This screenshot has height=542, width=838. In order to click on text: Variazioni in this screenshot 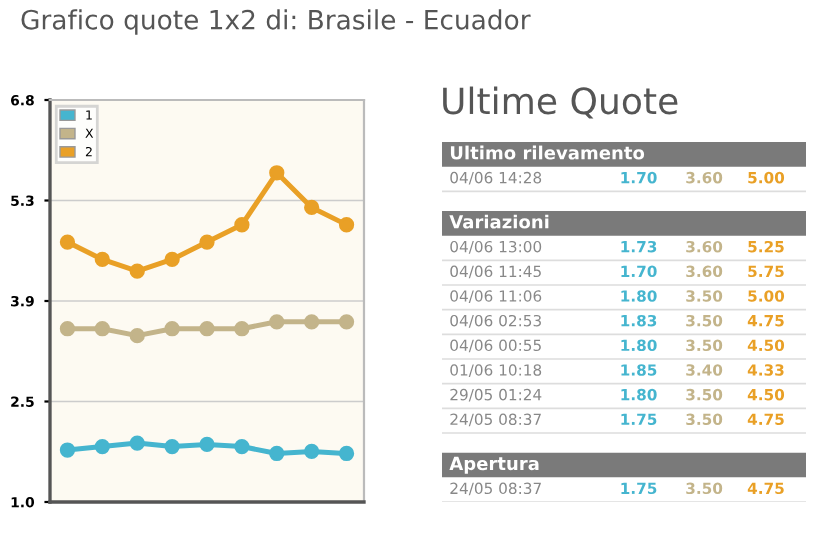, I will do `click(499, 221)`.